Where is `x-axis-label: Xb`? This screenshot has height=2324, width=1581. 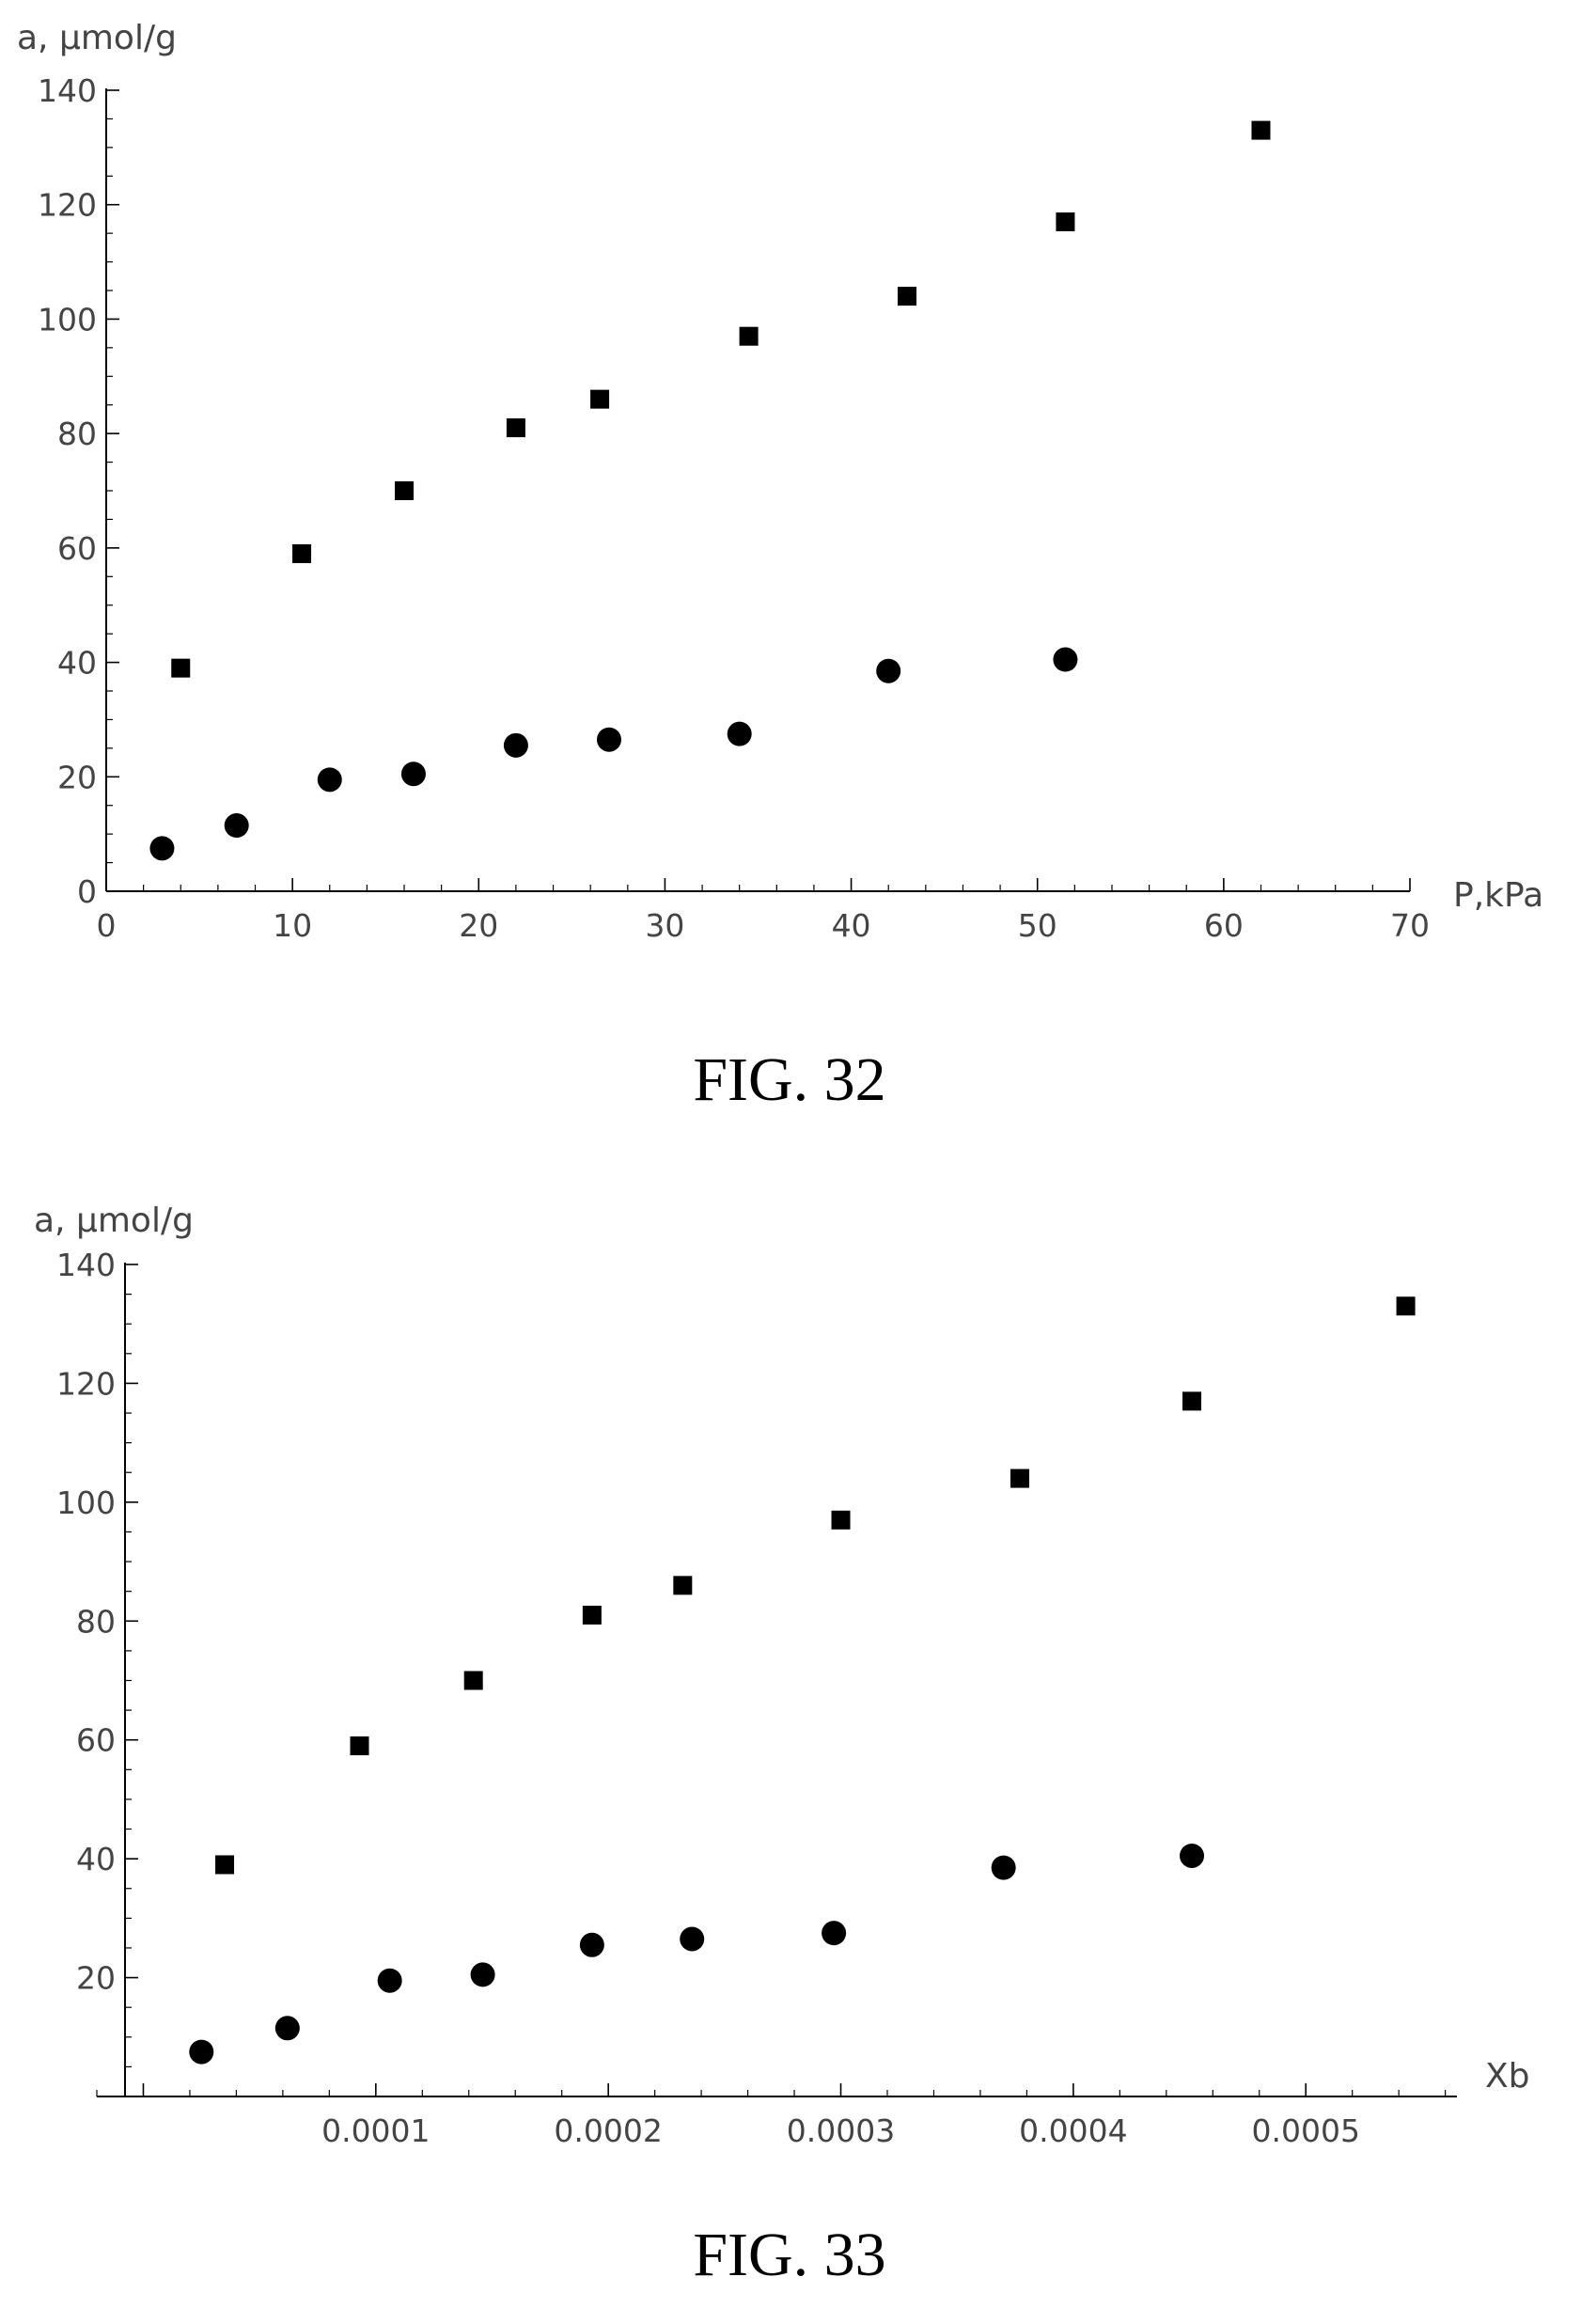 x-axis-label: Xb is located at coordinates (1507, 2076).